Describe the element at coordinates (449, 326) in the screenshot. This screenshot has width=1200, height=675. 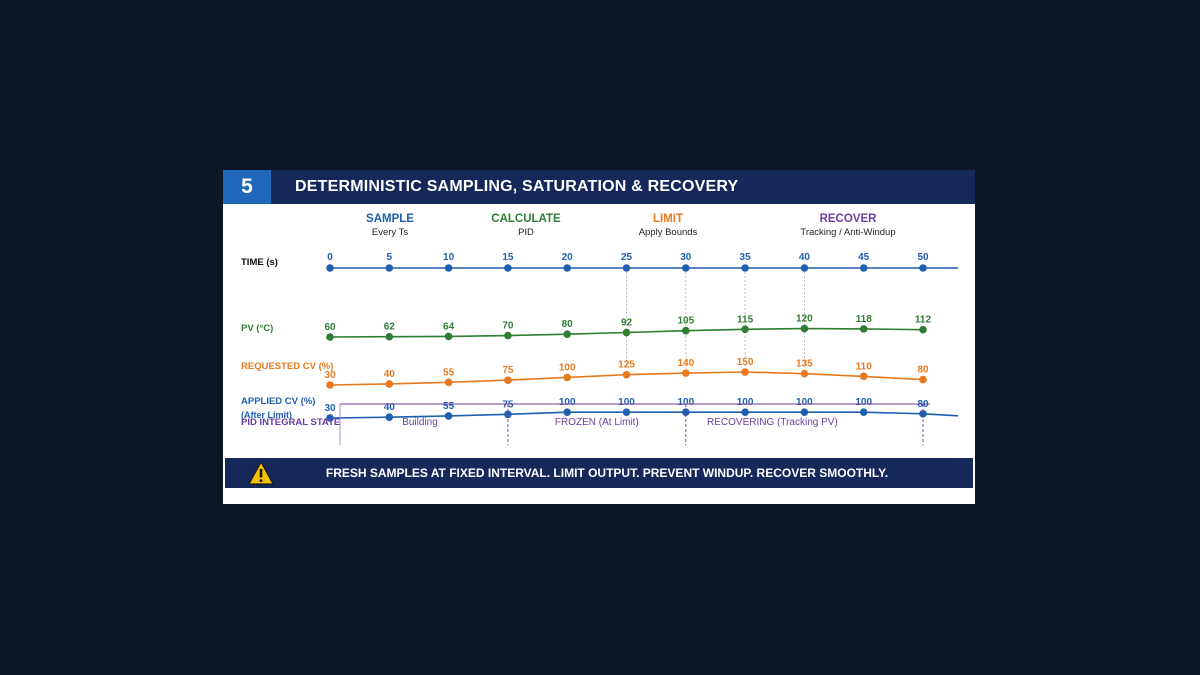
I see `data-label: 64` at that location.